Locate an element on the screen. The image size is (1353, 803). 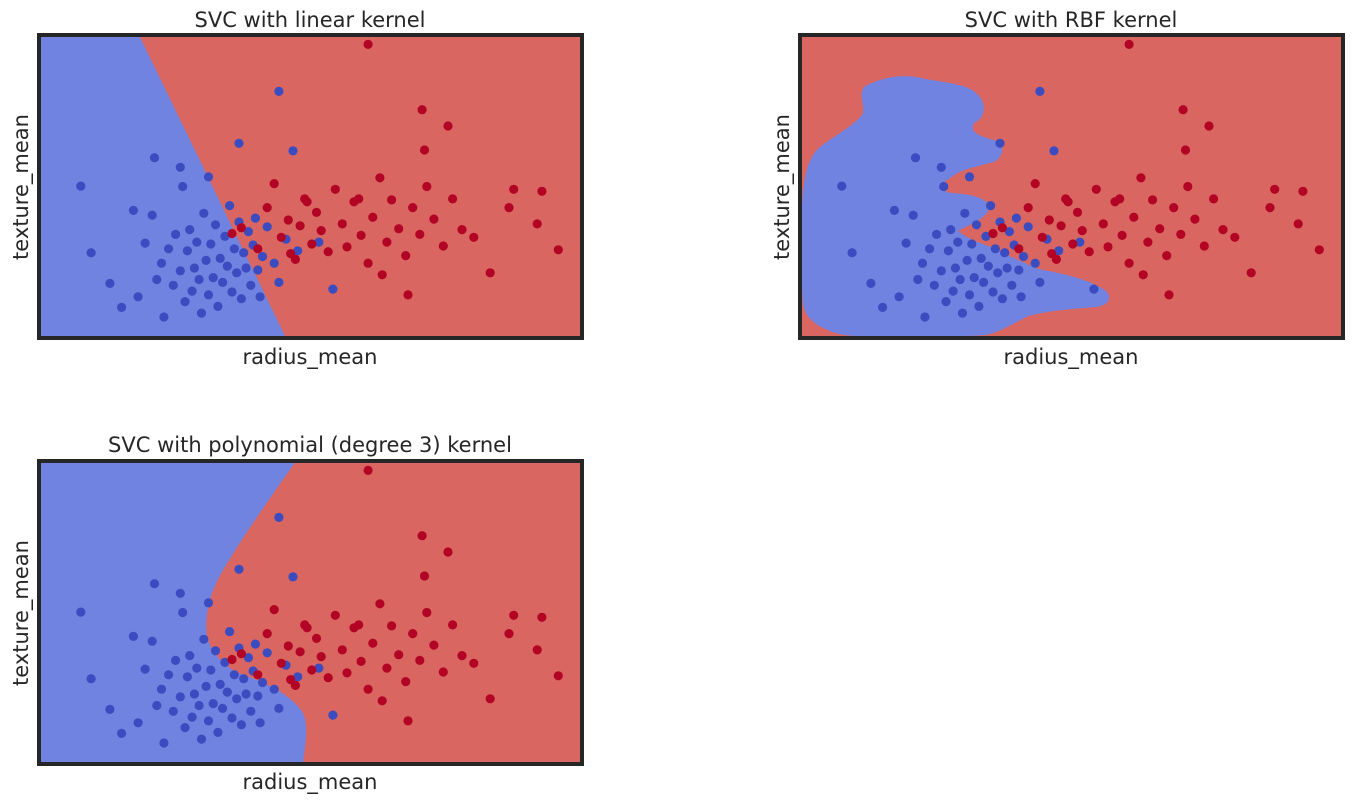
scatter-points is located at coordinates (1080, 180).